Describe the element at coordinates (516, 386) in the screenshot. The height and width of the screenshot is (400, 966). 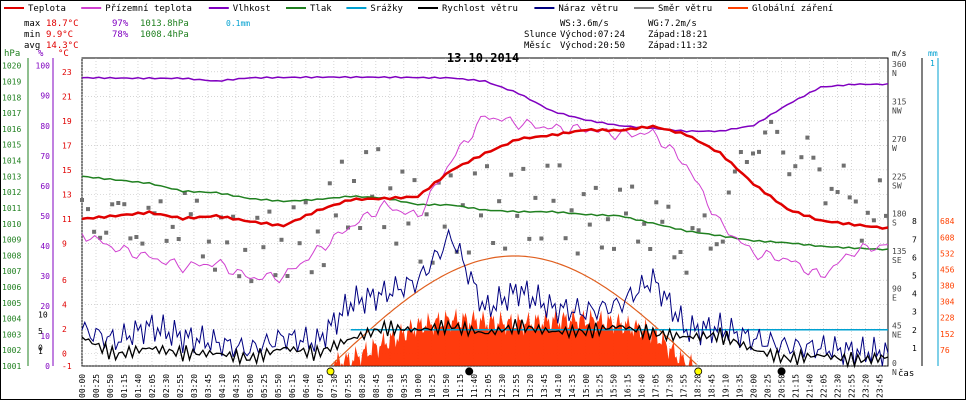
I see `time-tick-31: 12:55` at that location.